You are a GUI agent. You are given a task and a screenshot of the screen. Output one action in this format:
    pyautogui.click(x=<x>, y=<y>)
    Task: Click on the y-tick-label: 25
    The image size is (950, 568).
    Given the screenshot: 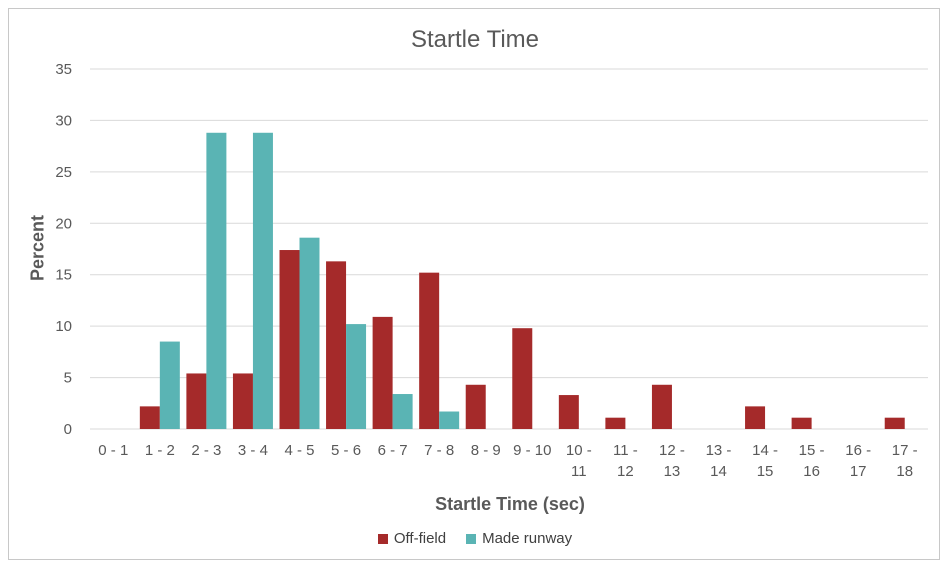 What is the action you would take?
    pyautogui.click(x=63, y=172)
    